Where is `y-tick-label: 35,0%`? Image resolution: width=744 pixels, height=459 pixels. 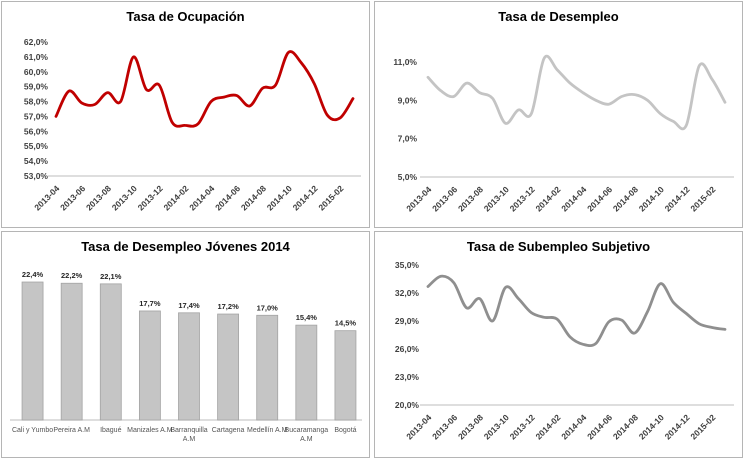
y-tick-label: 35,0% is located at coordinates (407, 265).